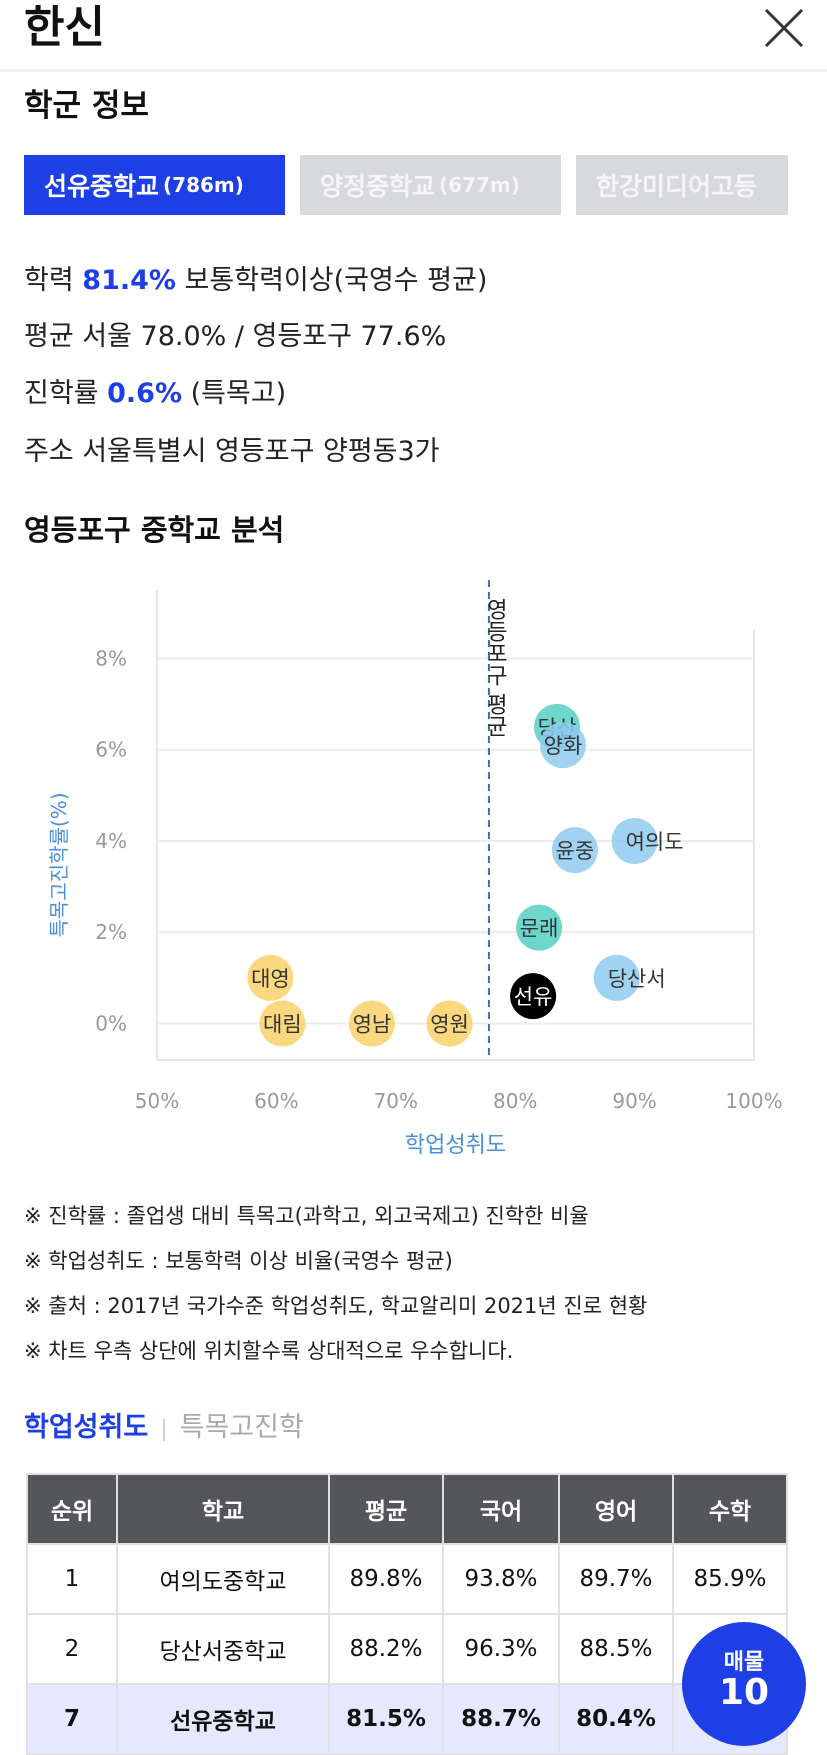 The width and height of the screenshot is (827, 1755). What do you see at coordinates (637, 979) in the screenshot?
I see `data-point-label: 당산서` at bounding box center [637, 979].